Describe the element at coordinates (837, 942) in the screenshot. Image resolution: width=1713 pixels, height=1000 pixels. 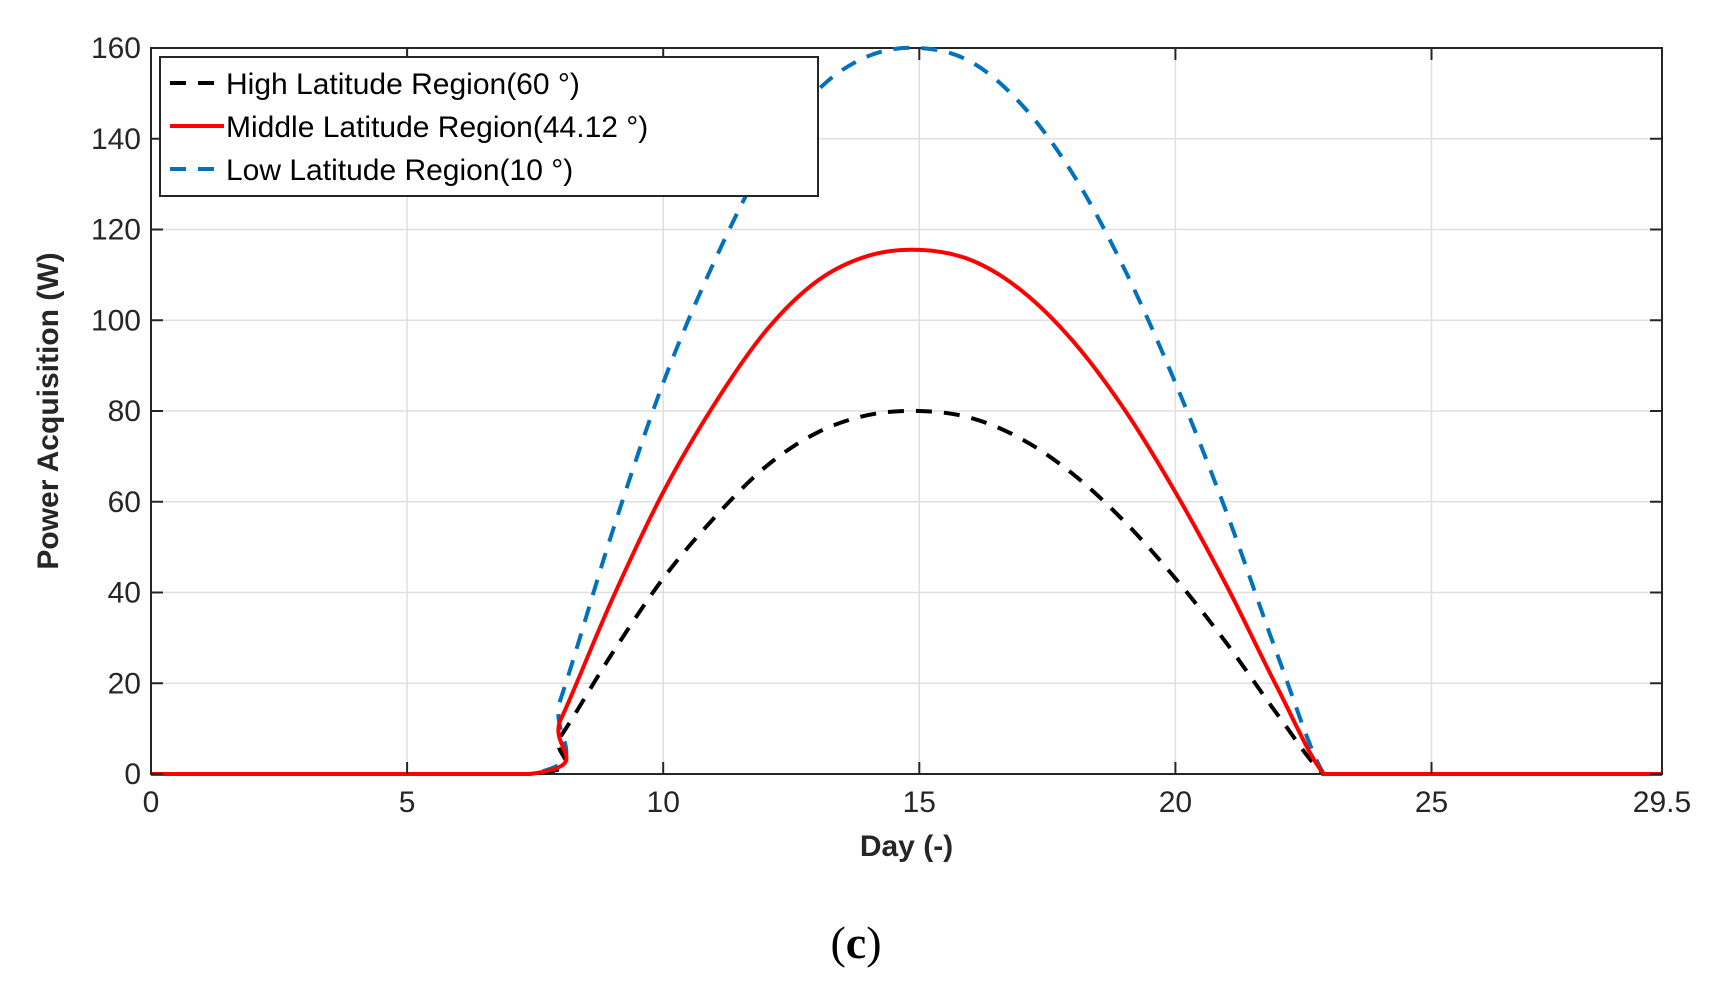
I see `caption-open-paren: (` at that location.